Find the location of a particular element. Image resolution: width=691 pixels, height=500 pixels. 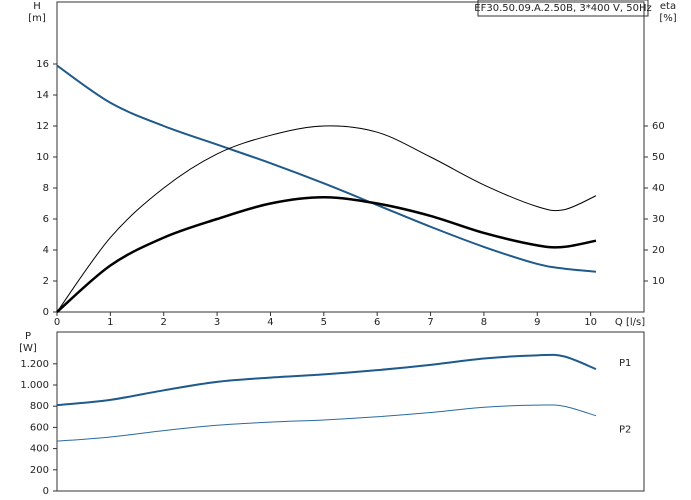

y-tick-label: 2 is located at coordinates (46, 281).